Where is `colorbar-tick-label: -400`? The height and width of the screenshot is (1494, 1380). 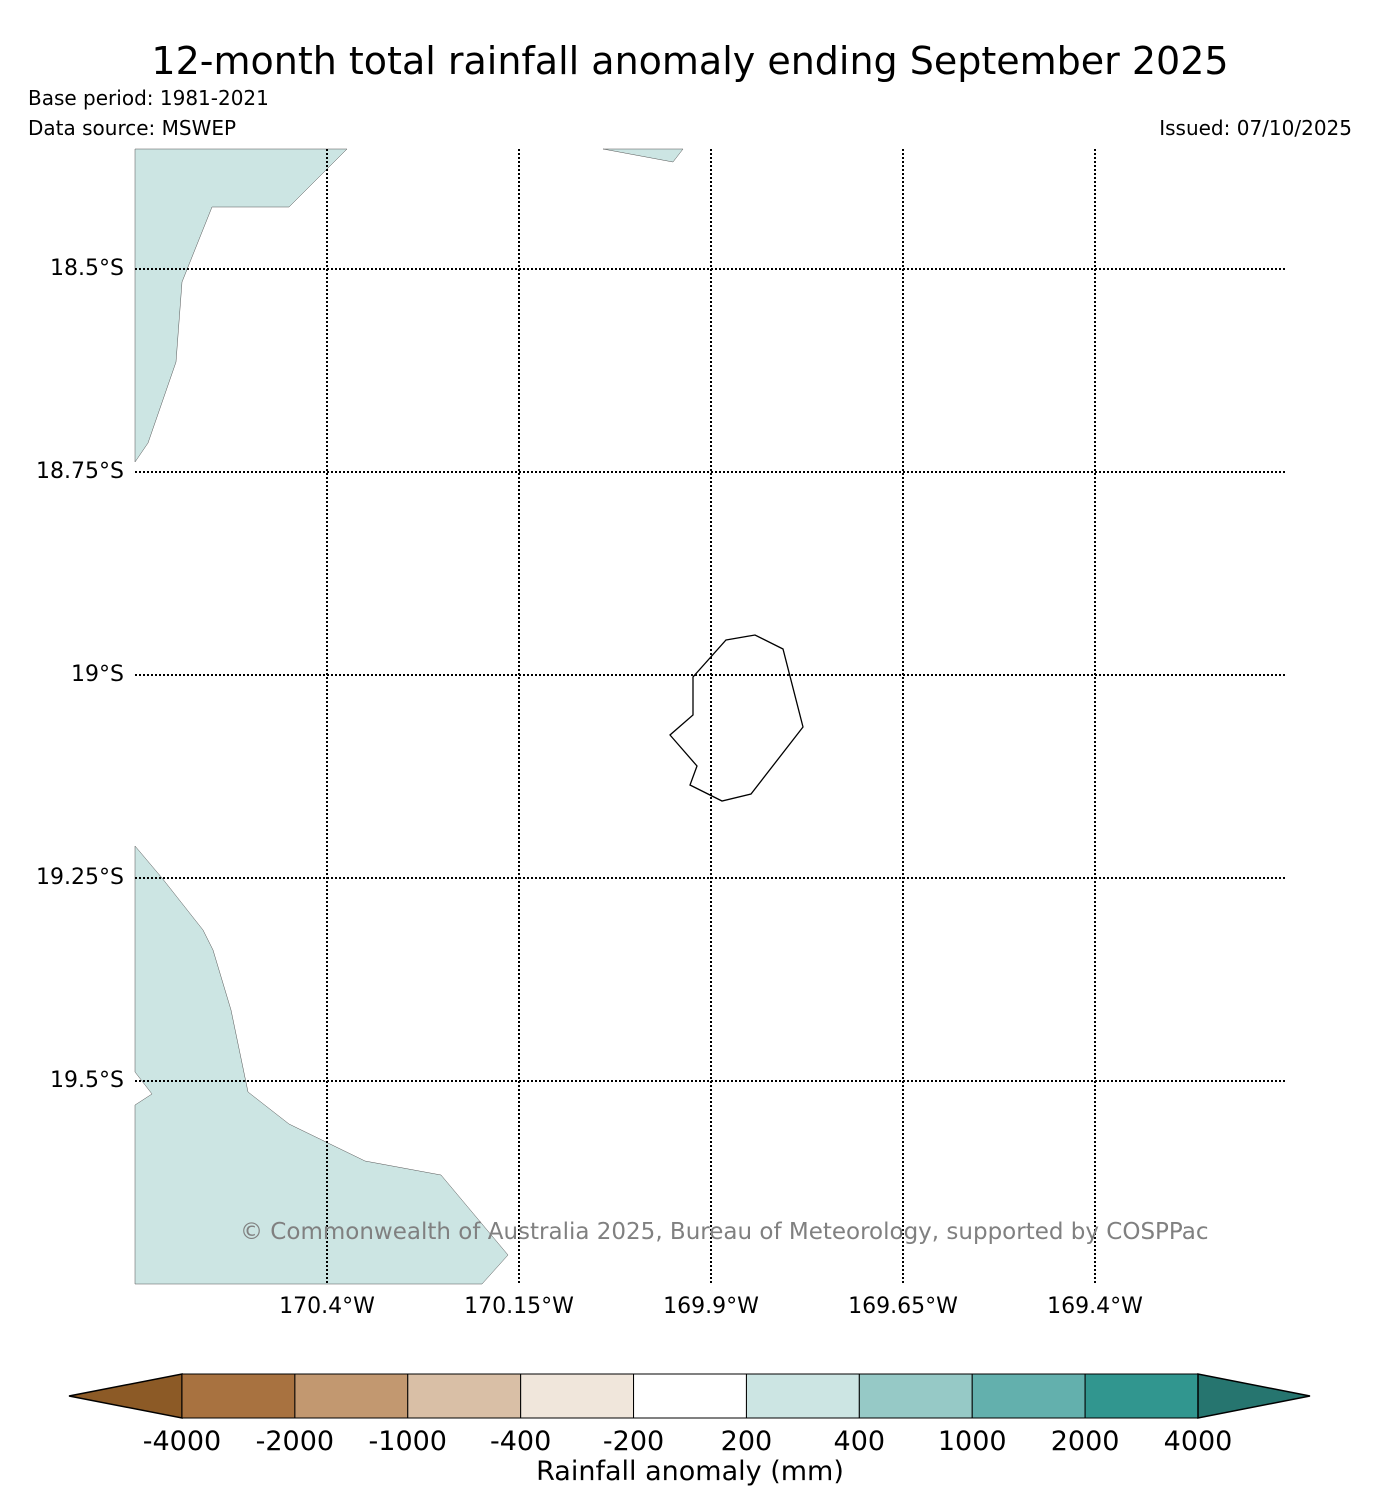 colorbar-tick-label: -400 is located at coordinates (521, 1441).